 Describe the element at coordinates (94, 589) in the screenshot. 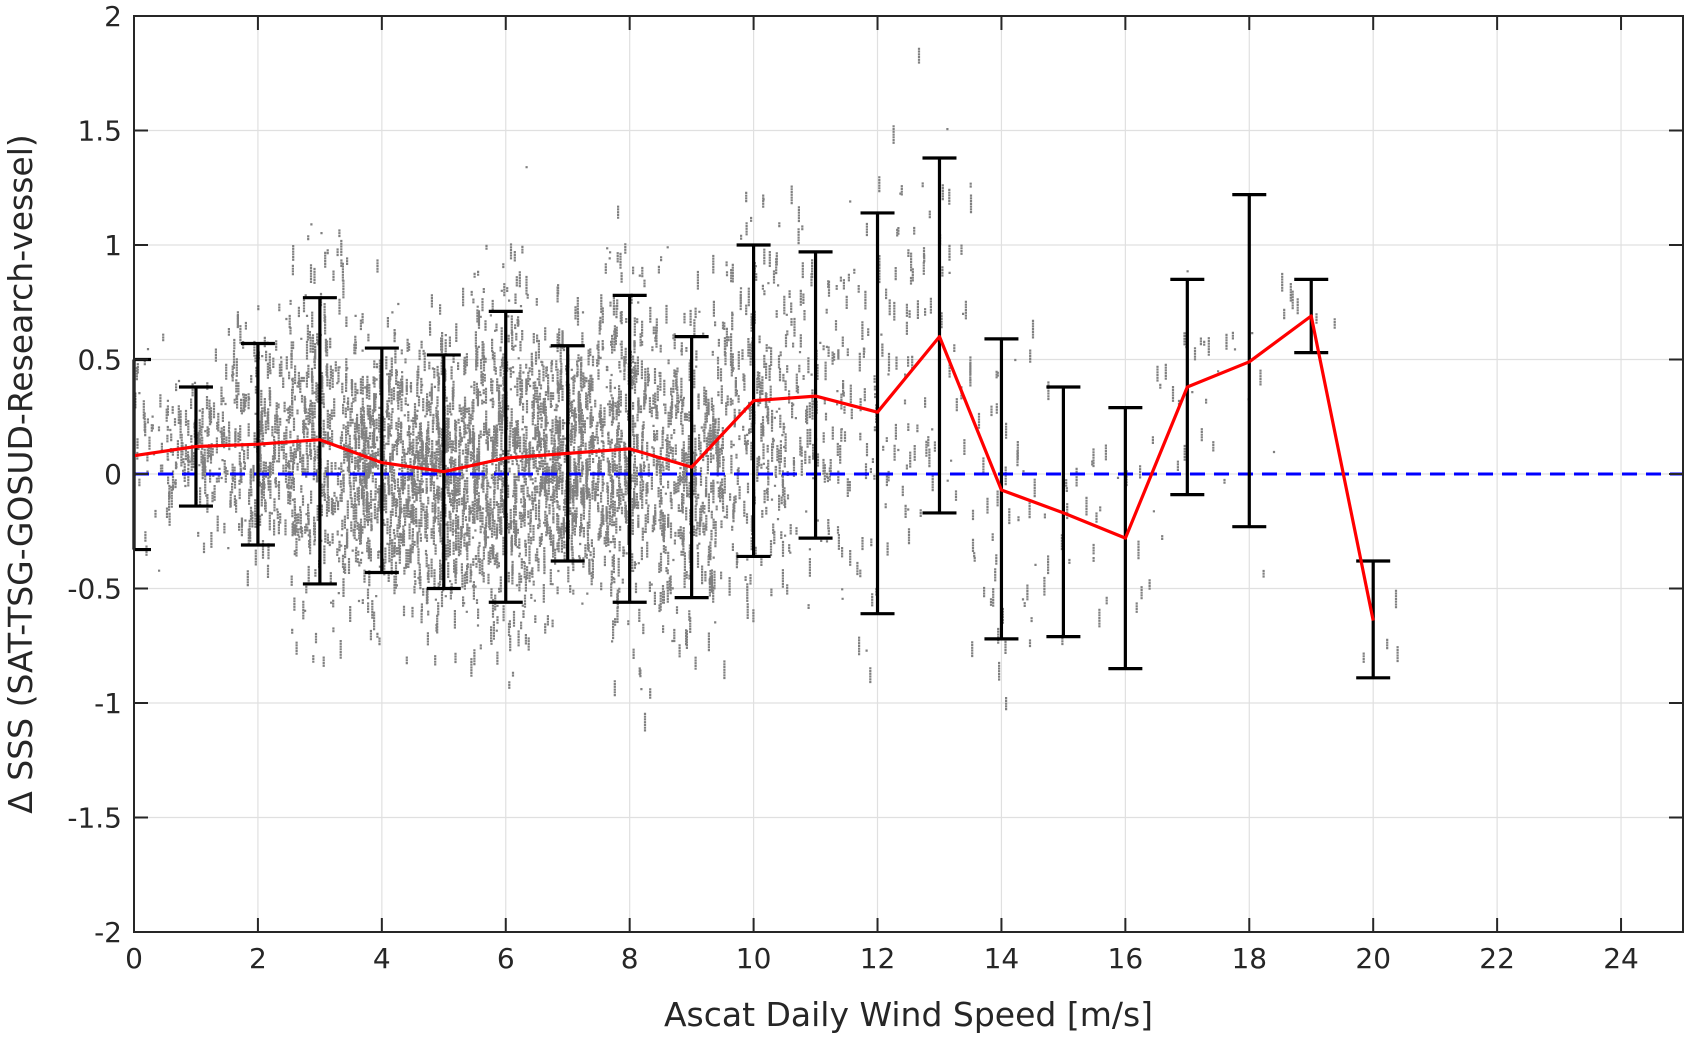

I see `y-tick-label-5: -0.5` at that location.